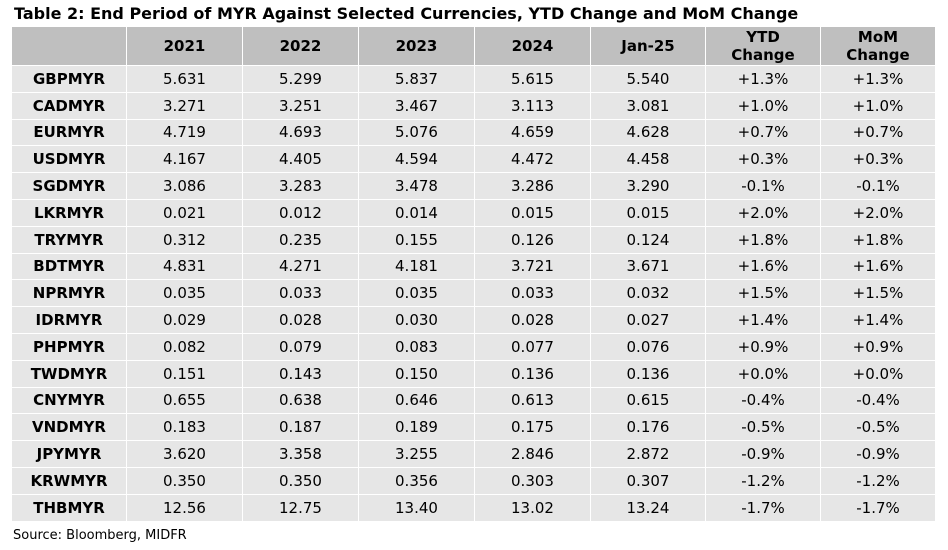 The width and height of the screenshot is (948, 550). I want to click on cell-y2023: 0.083, so click(416, 346).